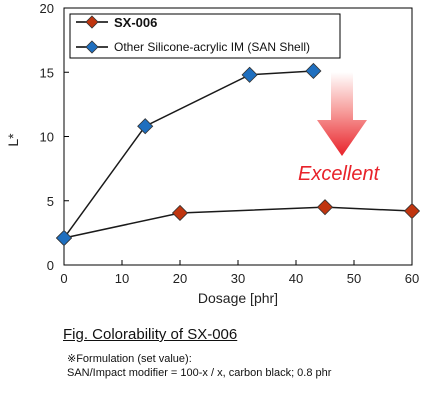 Image resolution: width=444 pixels, height=420 pixels. What do you see at coordinates (412, 278) in the screenshot?
I see `x-tick-label: 60` at bounding box center [412, 278].